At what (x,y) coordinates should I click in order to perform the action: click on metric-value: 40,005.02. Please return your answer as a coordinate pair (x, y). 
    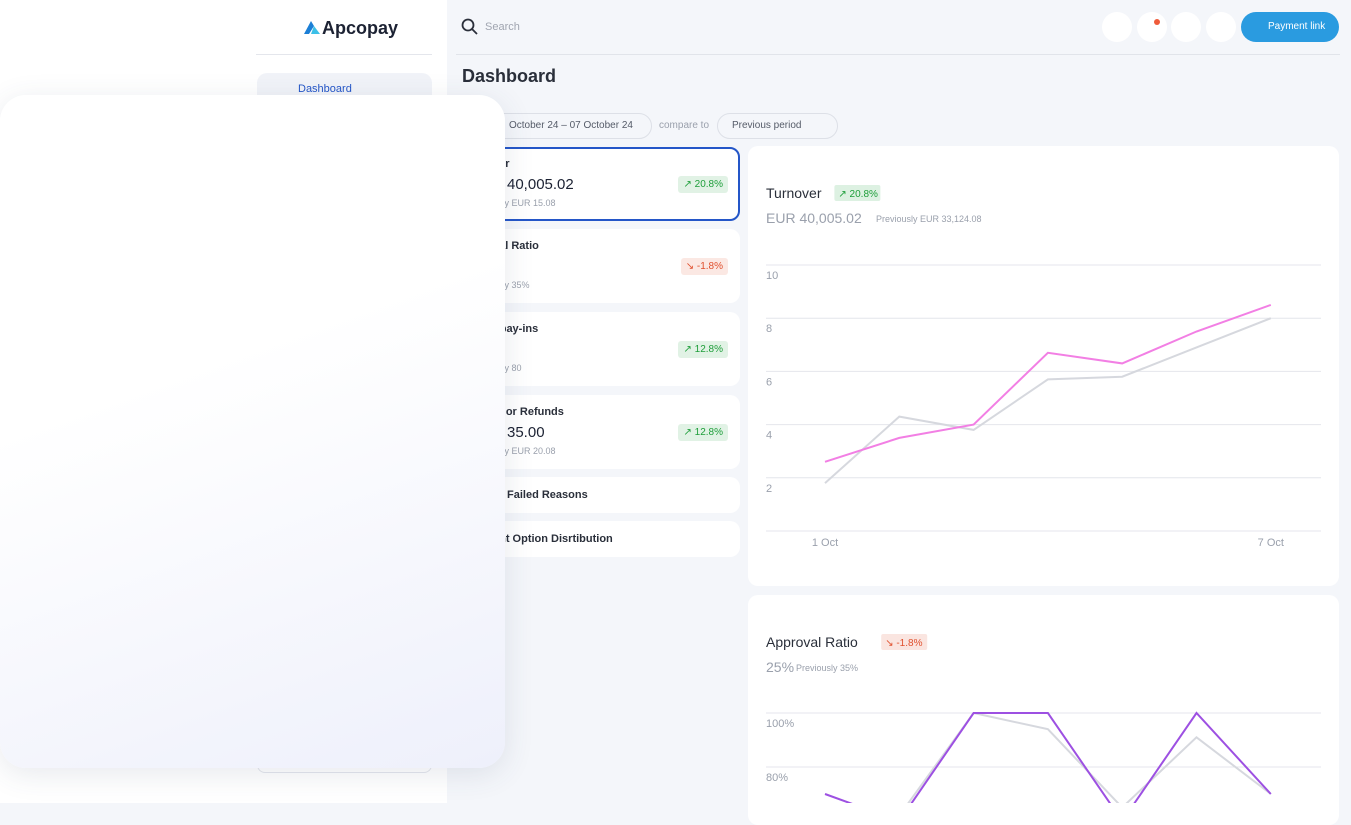
    Looking at the image, I should click on (540, 184).